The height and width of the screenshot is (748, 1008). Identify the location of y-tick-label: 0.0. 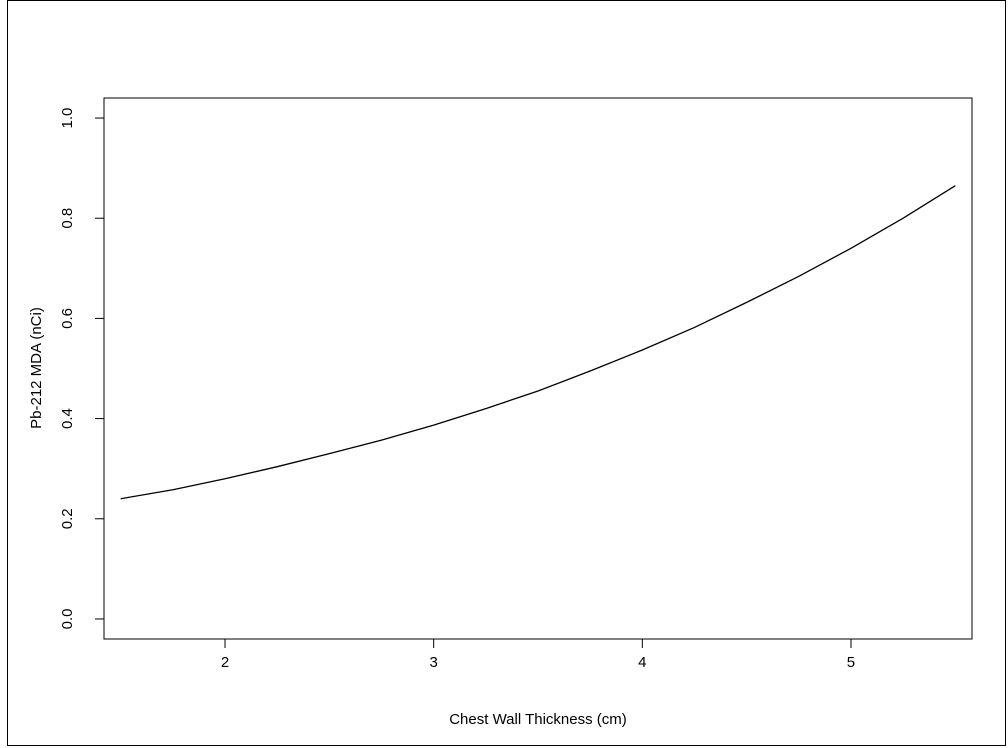
(67, 619).